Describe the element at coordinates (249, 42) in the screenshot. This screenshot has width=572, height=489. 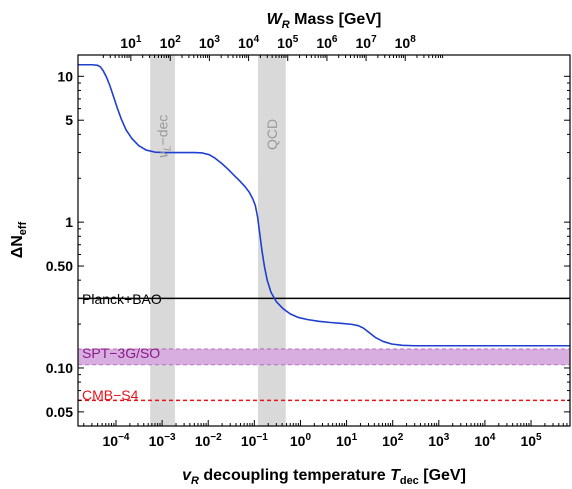
I see `top-tick-label: 10⁴` at that location.